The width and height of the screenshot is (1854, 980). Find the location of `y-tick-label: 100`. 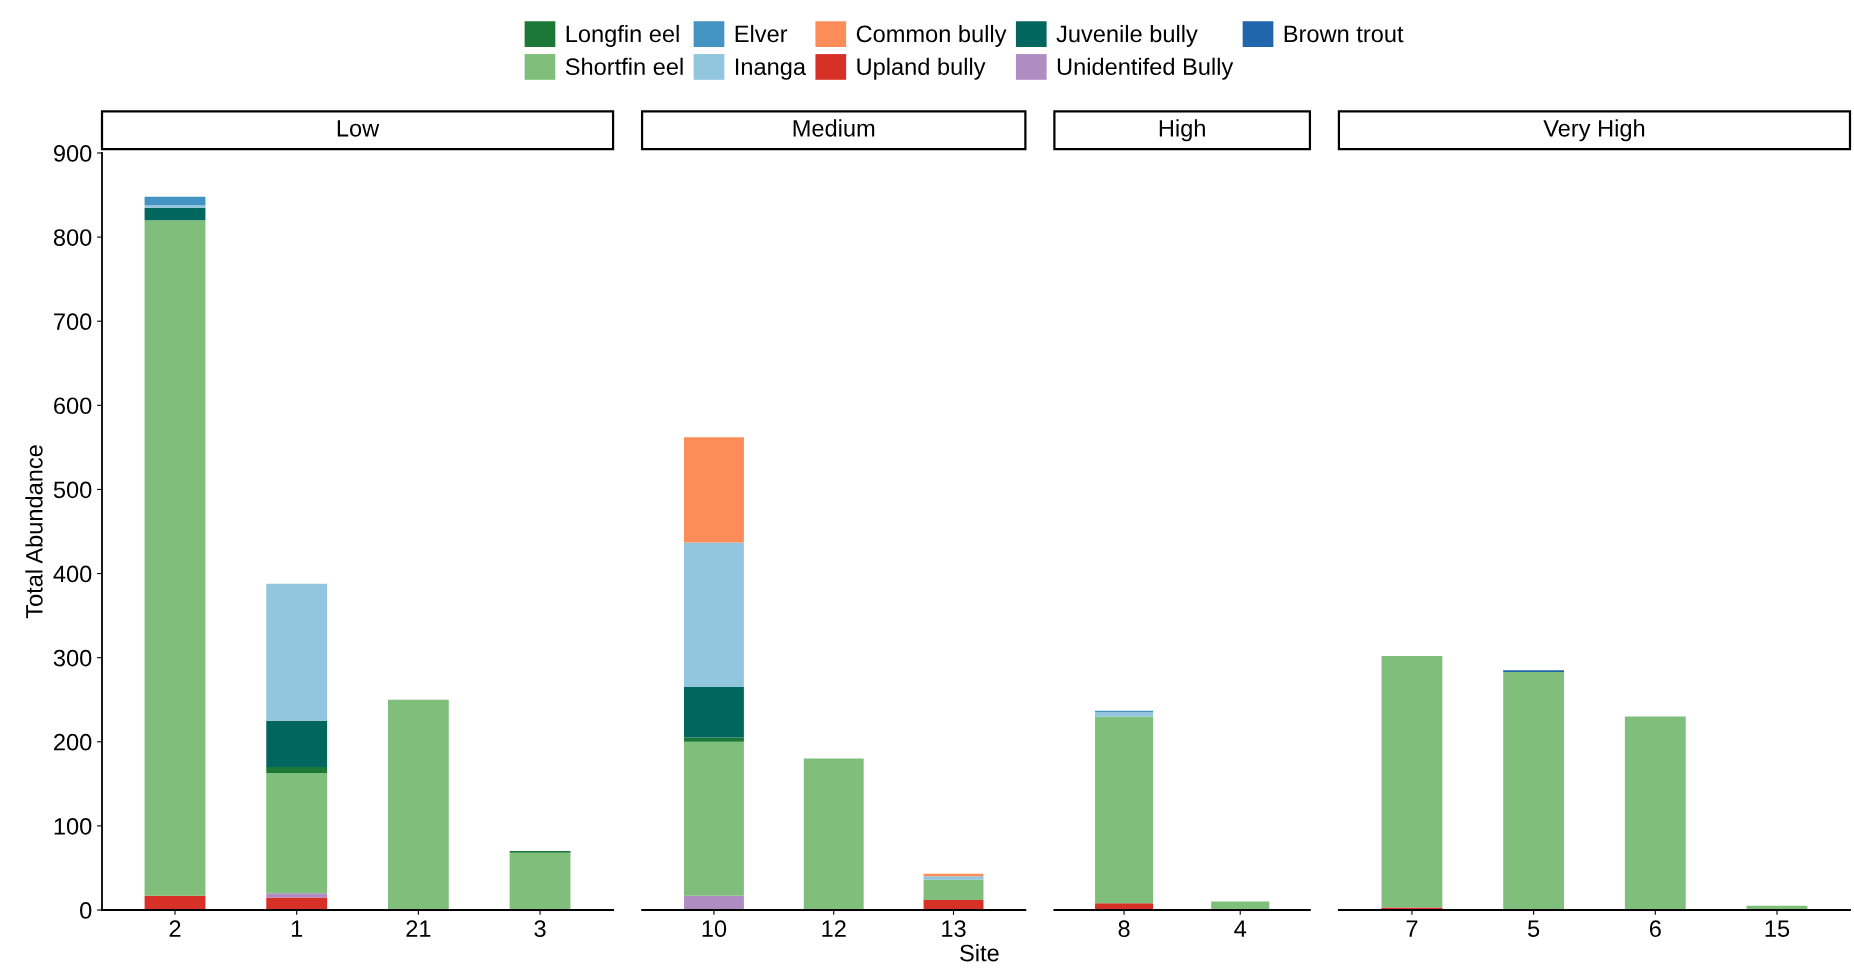

y-tick-label: 100 is located at coordinates (73, 826).